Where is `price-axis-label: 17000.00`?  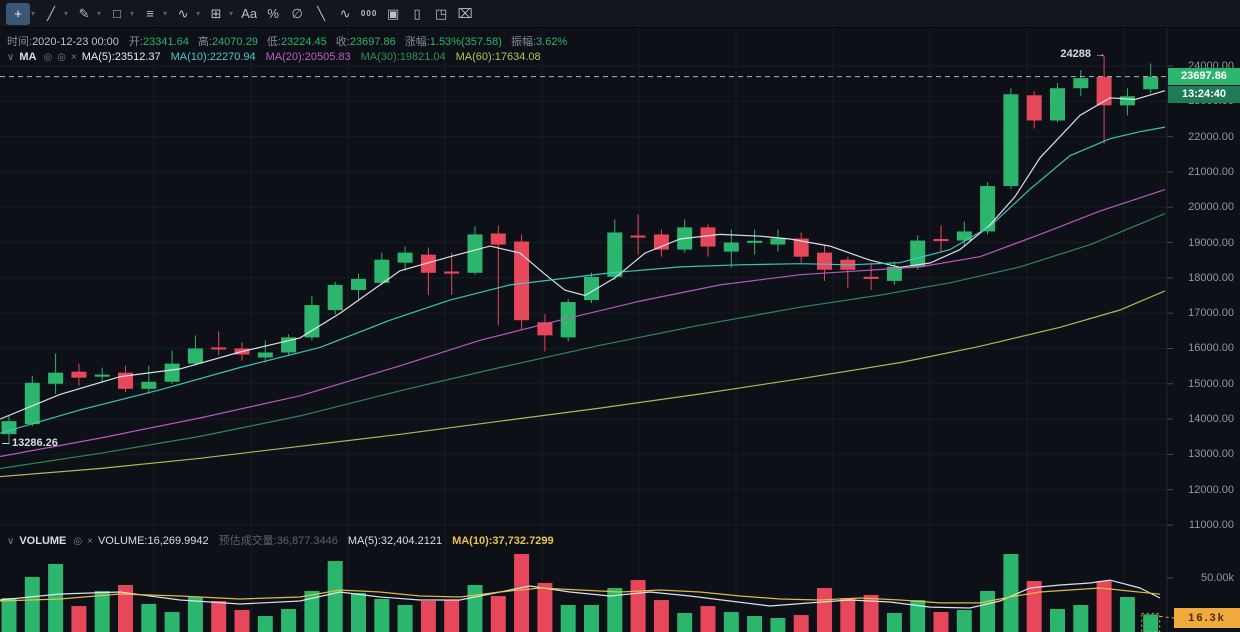
price-axis-label: 17000.00 is located at coordinates (1211, 313).